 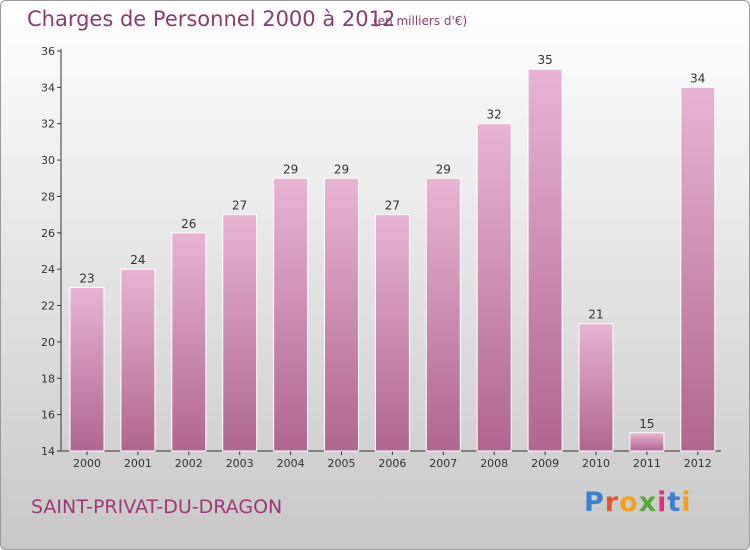 What do you see at coordinates (48, 269) in the screenshot?
I see `y-tick-label: 24` at bounding box center [48, 269].